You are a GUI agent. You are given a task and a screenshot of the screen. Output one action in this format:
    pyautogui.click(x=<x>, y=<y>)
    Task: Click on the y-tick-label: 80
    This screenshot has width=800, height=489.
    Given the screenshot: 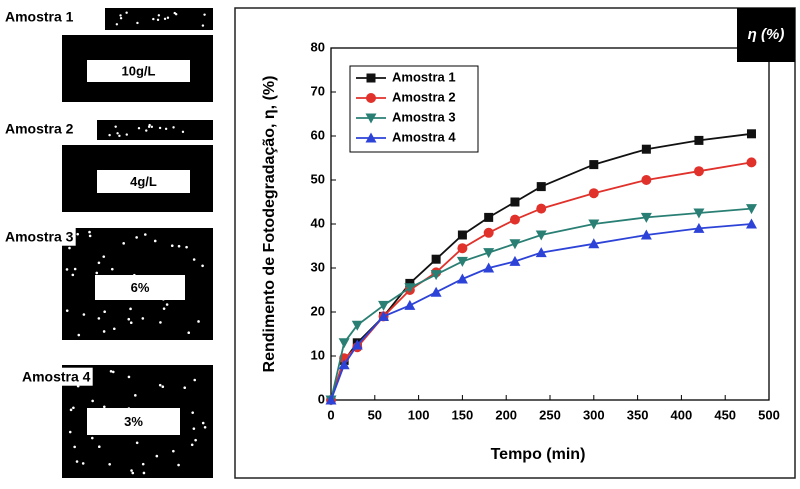 What is the action you would take?
    pyautogui.click(x=318, y=46)
    